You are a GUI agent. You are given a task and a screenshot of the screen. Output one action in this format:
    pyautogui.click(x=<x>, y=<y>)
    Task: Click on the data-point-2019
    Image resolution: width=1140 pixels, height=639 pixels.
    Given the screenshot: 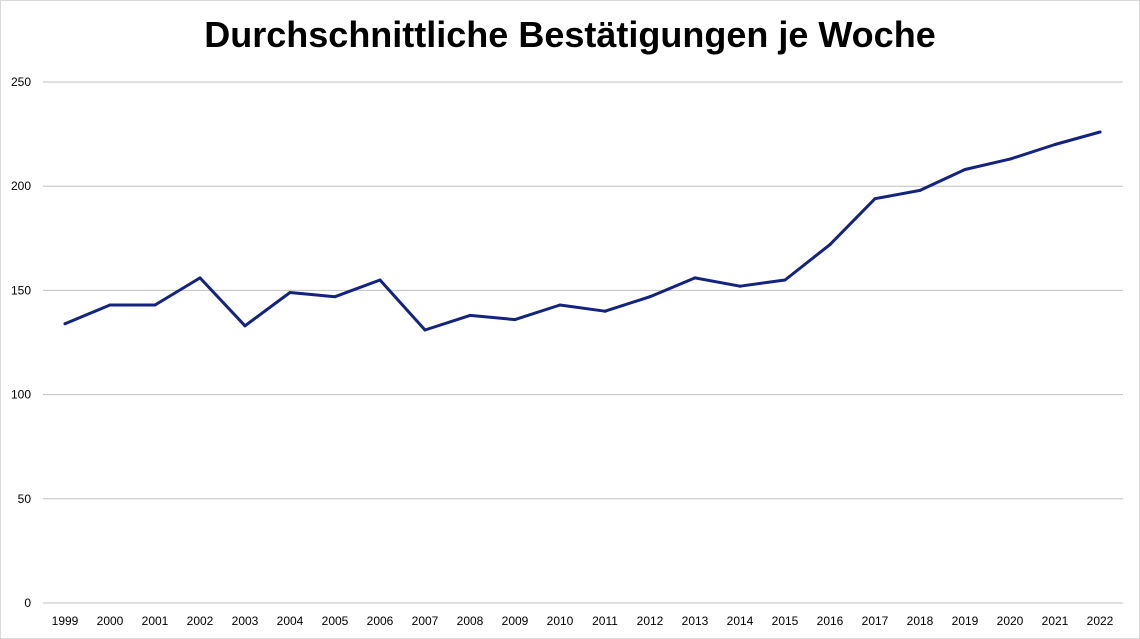 What is the action you would take?
    pyautogui.click(x=965, y=170)
    